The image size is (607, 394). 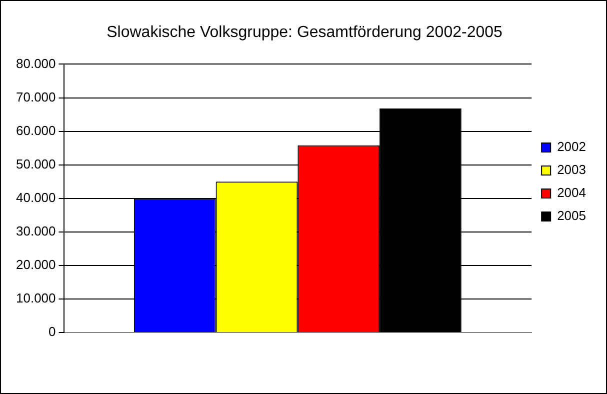 What do you see at coordinates (36, 298) in the screenshot?
I see `y-tick-label: 10.000` at bounding box center [36, 298].